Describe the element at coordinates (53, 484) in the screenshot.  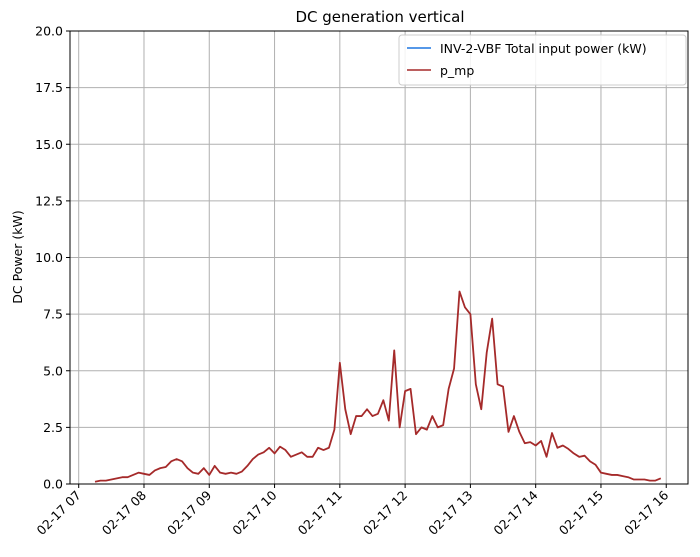
I see `y-tick-label: 0.0` at that location.